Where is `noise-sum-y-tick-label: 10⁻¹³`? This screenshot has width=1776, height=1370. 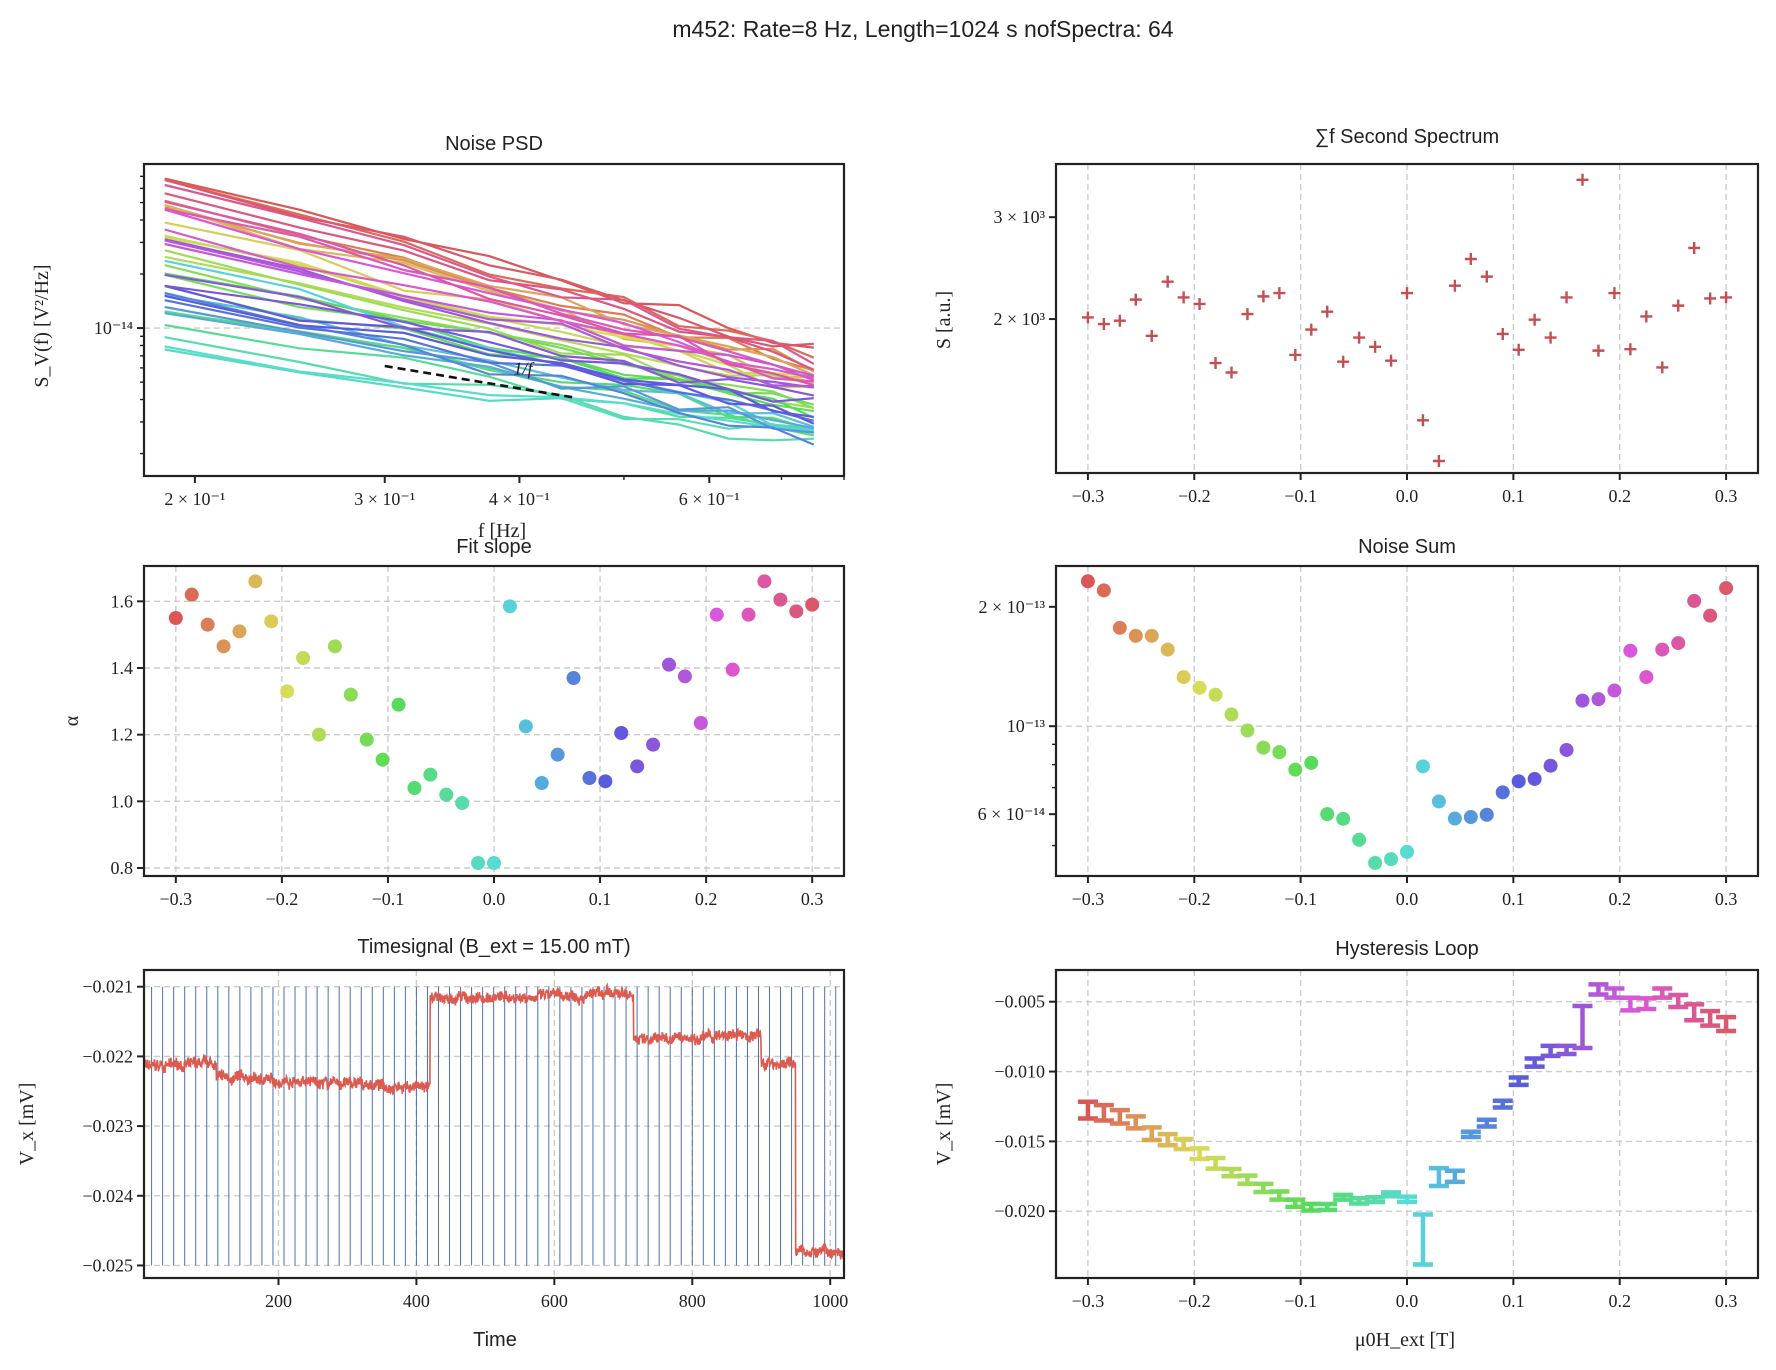 noise-sum-y-tick-label: 10⁻¹³ is located at coordinates (1026, 726).